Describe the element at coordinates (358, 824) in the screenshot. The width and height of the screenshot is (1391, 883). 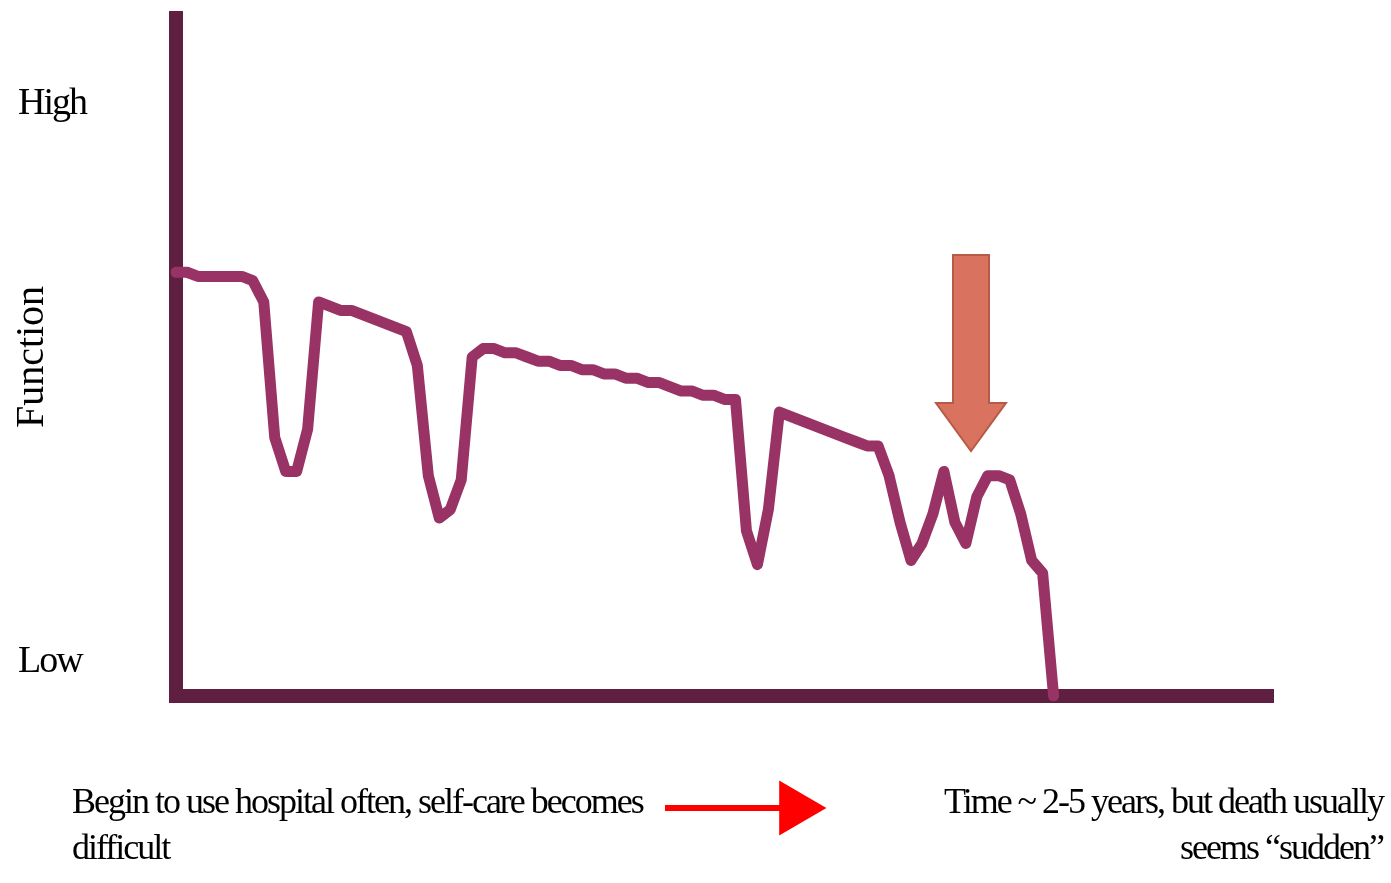
I see `text: Begin to use hospital often, self-care becomes difficult` at that location.